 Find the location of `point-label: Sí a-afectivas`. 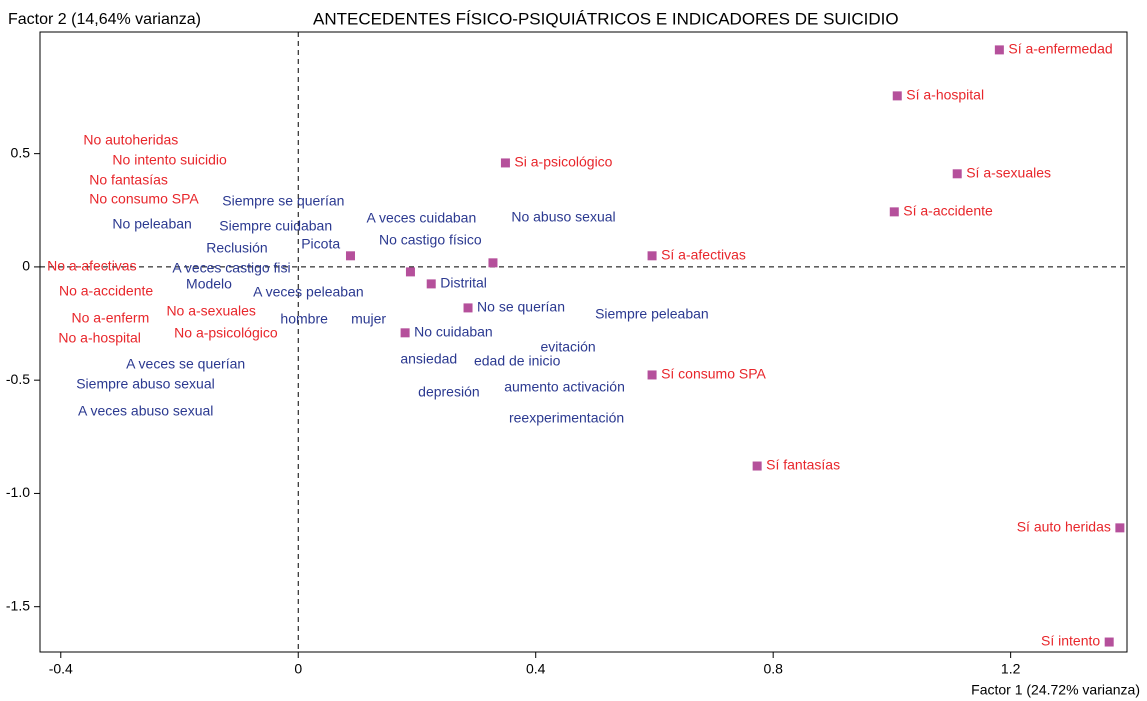

point-label: Sí a-afectivas is located at coordinates (703, 255).